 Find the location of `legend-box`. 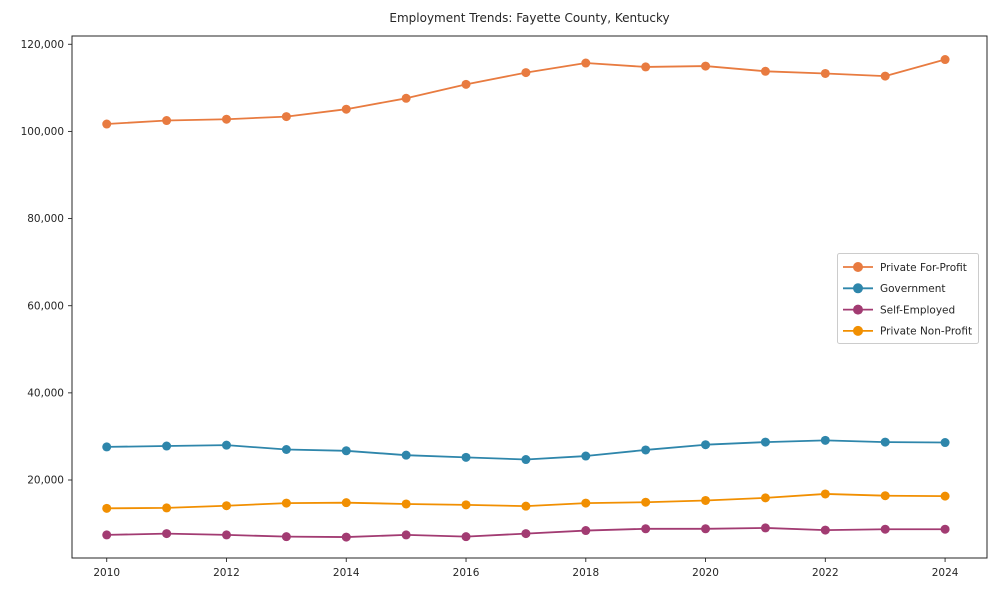

legend-box is located at coordinates (908, 298).